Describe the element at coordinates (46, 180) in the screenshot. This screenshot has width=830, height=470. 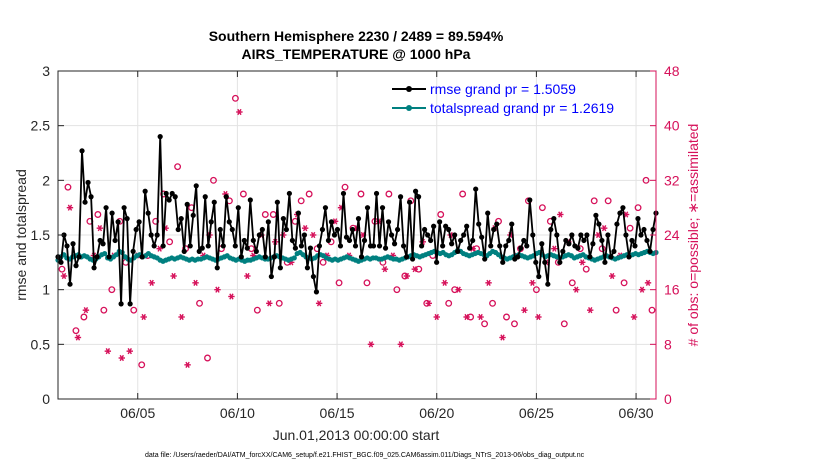
I see `y-left-tick-label: 2` at that location.